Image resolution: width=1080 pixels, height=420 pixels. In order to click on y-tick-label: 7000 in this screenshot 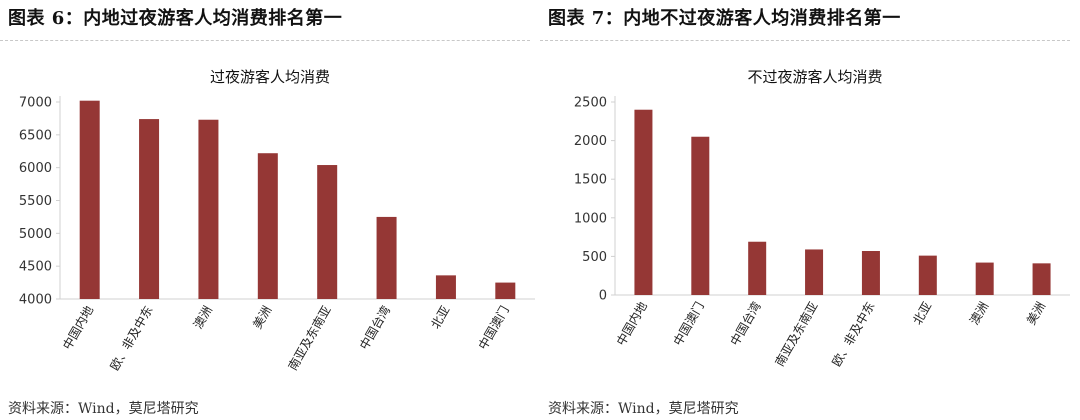, I will do `click(35, 103)`.